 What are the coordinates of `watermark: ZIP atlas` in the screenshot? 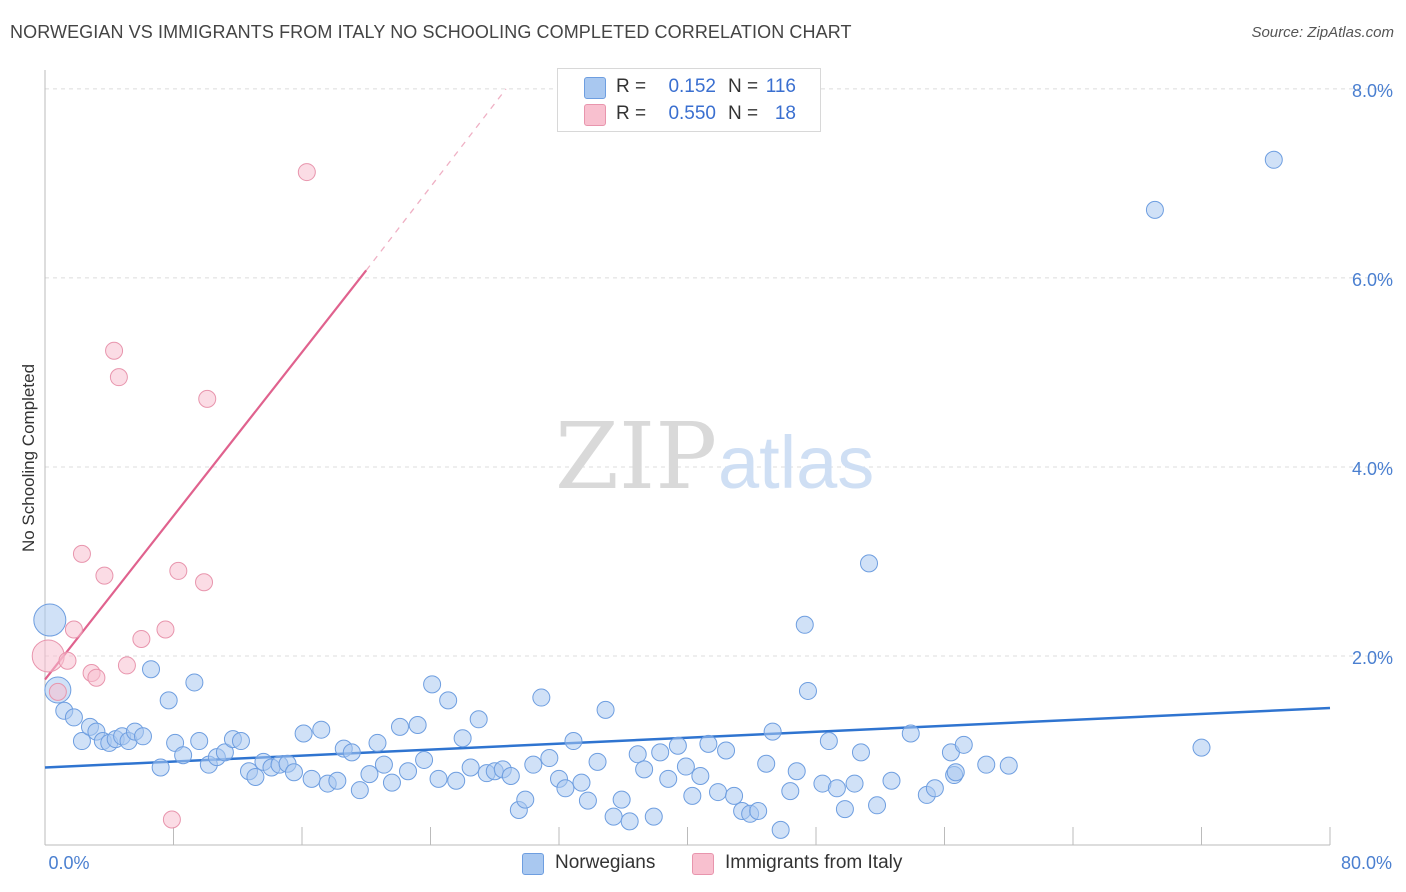 It's located at (714, 456).